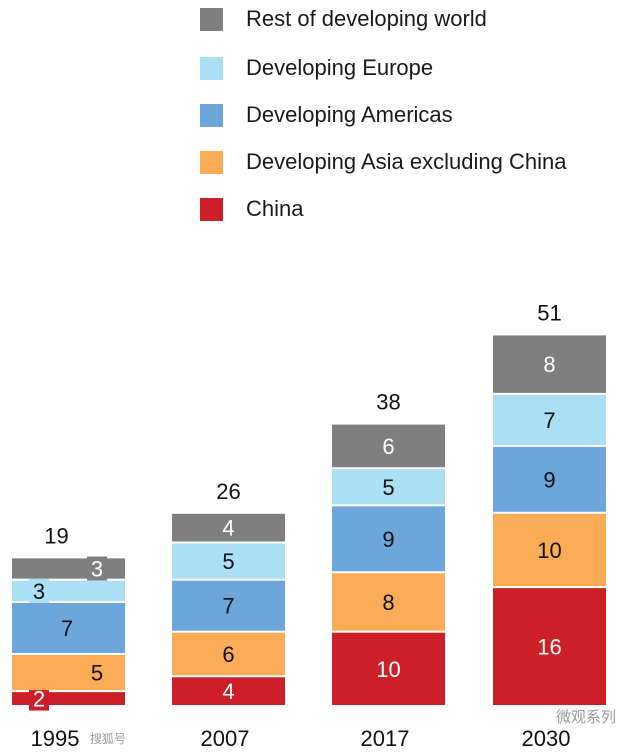 Image resolution: width=627 pixels, height=755 pixels. Describe the element at coordinates (55, 738) in the screenshot. I see `x-tick-label: 1995` at that location.